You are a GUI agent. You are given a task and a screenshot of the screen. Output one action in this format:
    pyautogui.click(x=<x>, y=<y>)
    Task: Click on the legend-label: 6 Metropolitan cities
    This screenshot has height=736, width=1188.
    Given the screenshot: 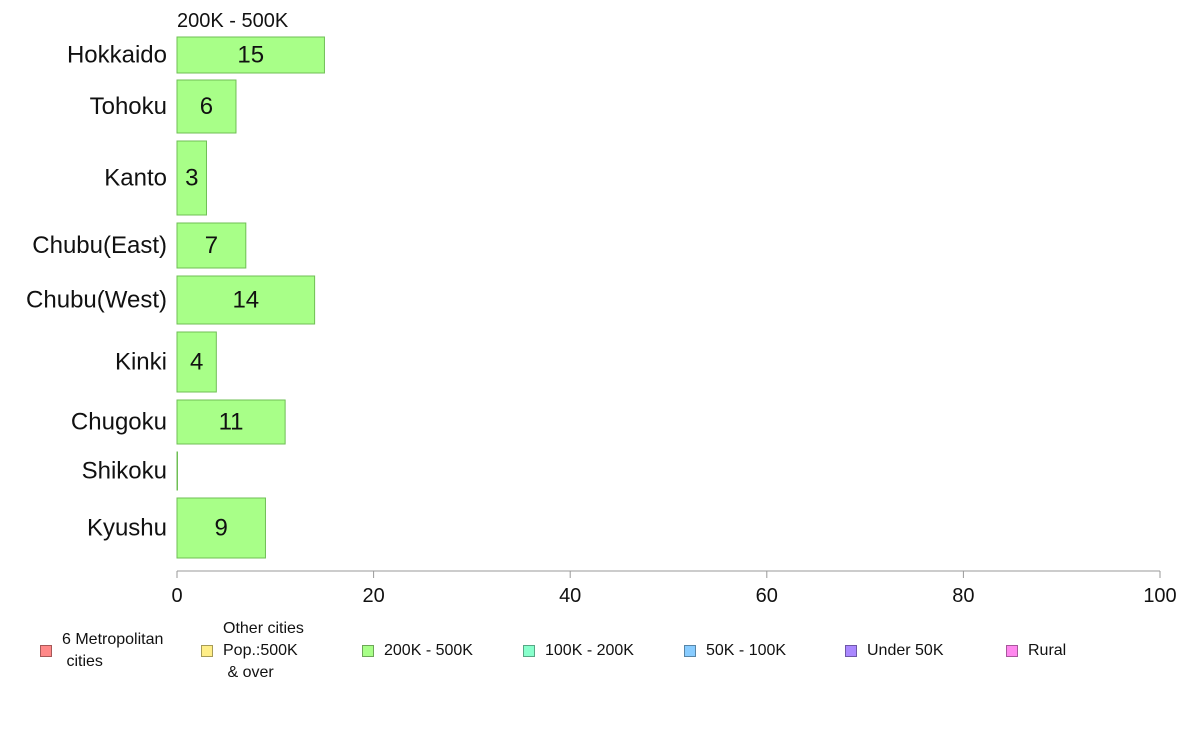 What is the action you would take?
    pyautogui.click(x=113, y=650)
    